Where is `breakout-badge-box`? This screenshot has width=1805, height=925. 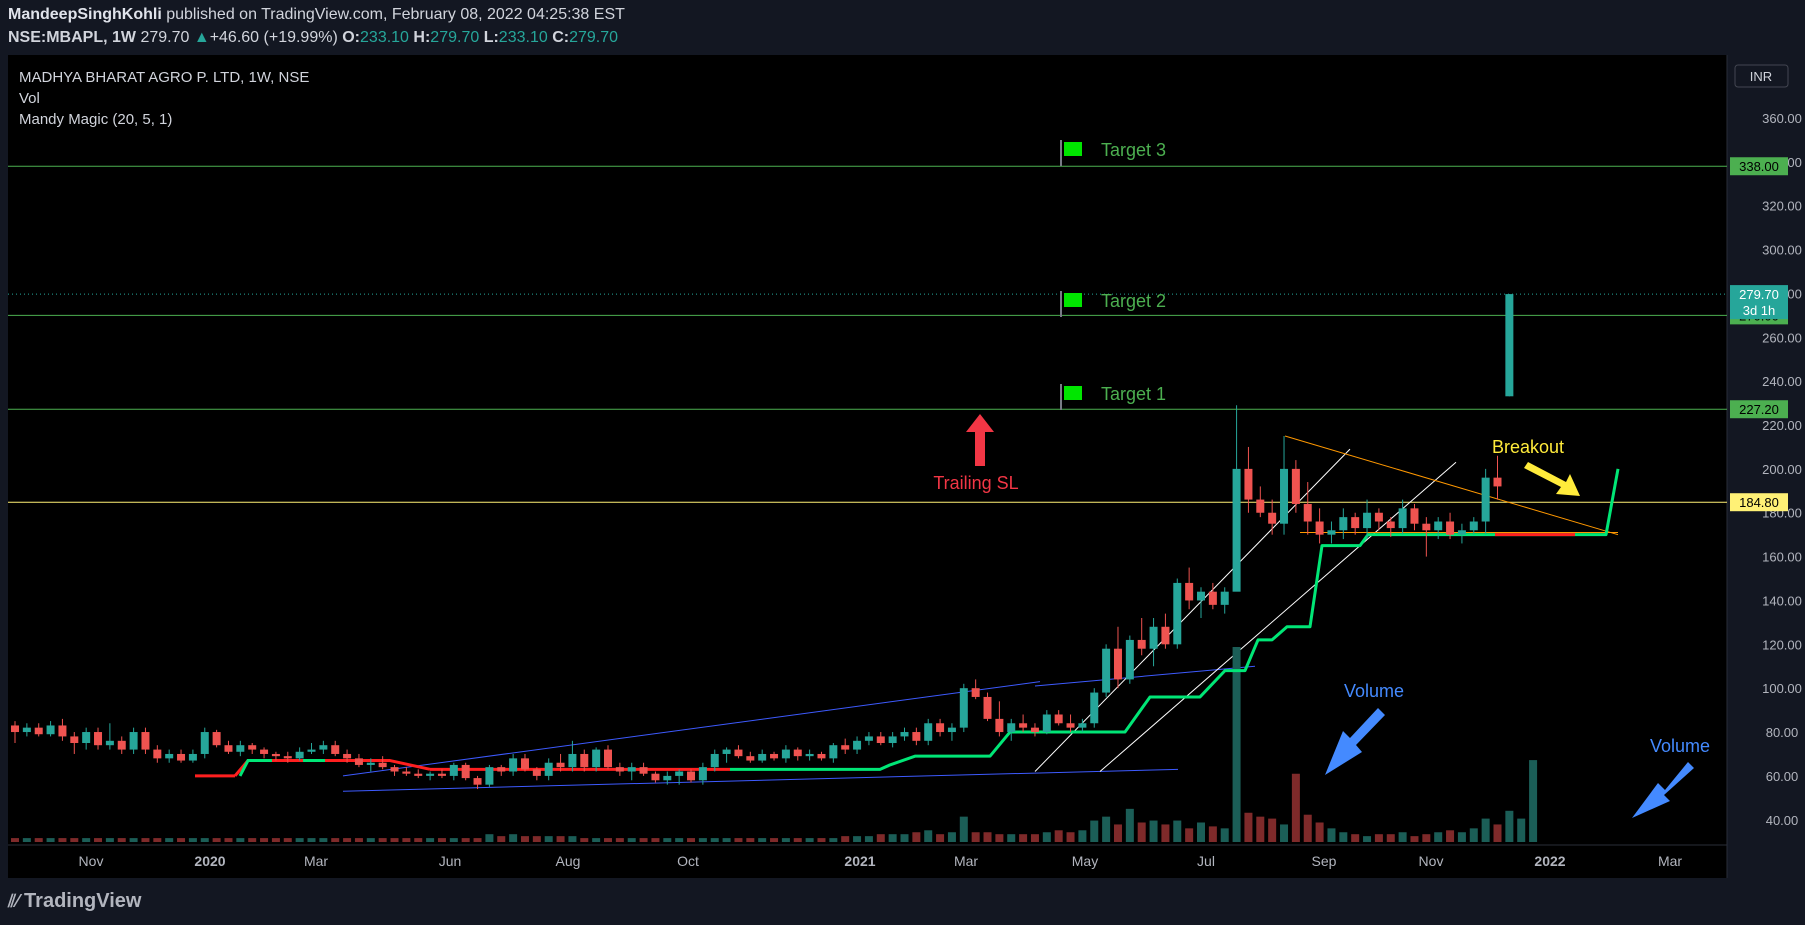 breakout-badge-box is located at coordinates (1759, 502).